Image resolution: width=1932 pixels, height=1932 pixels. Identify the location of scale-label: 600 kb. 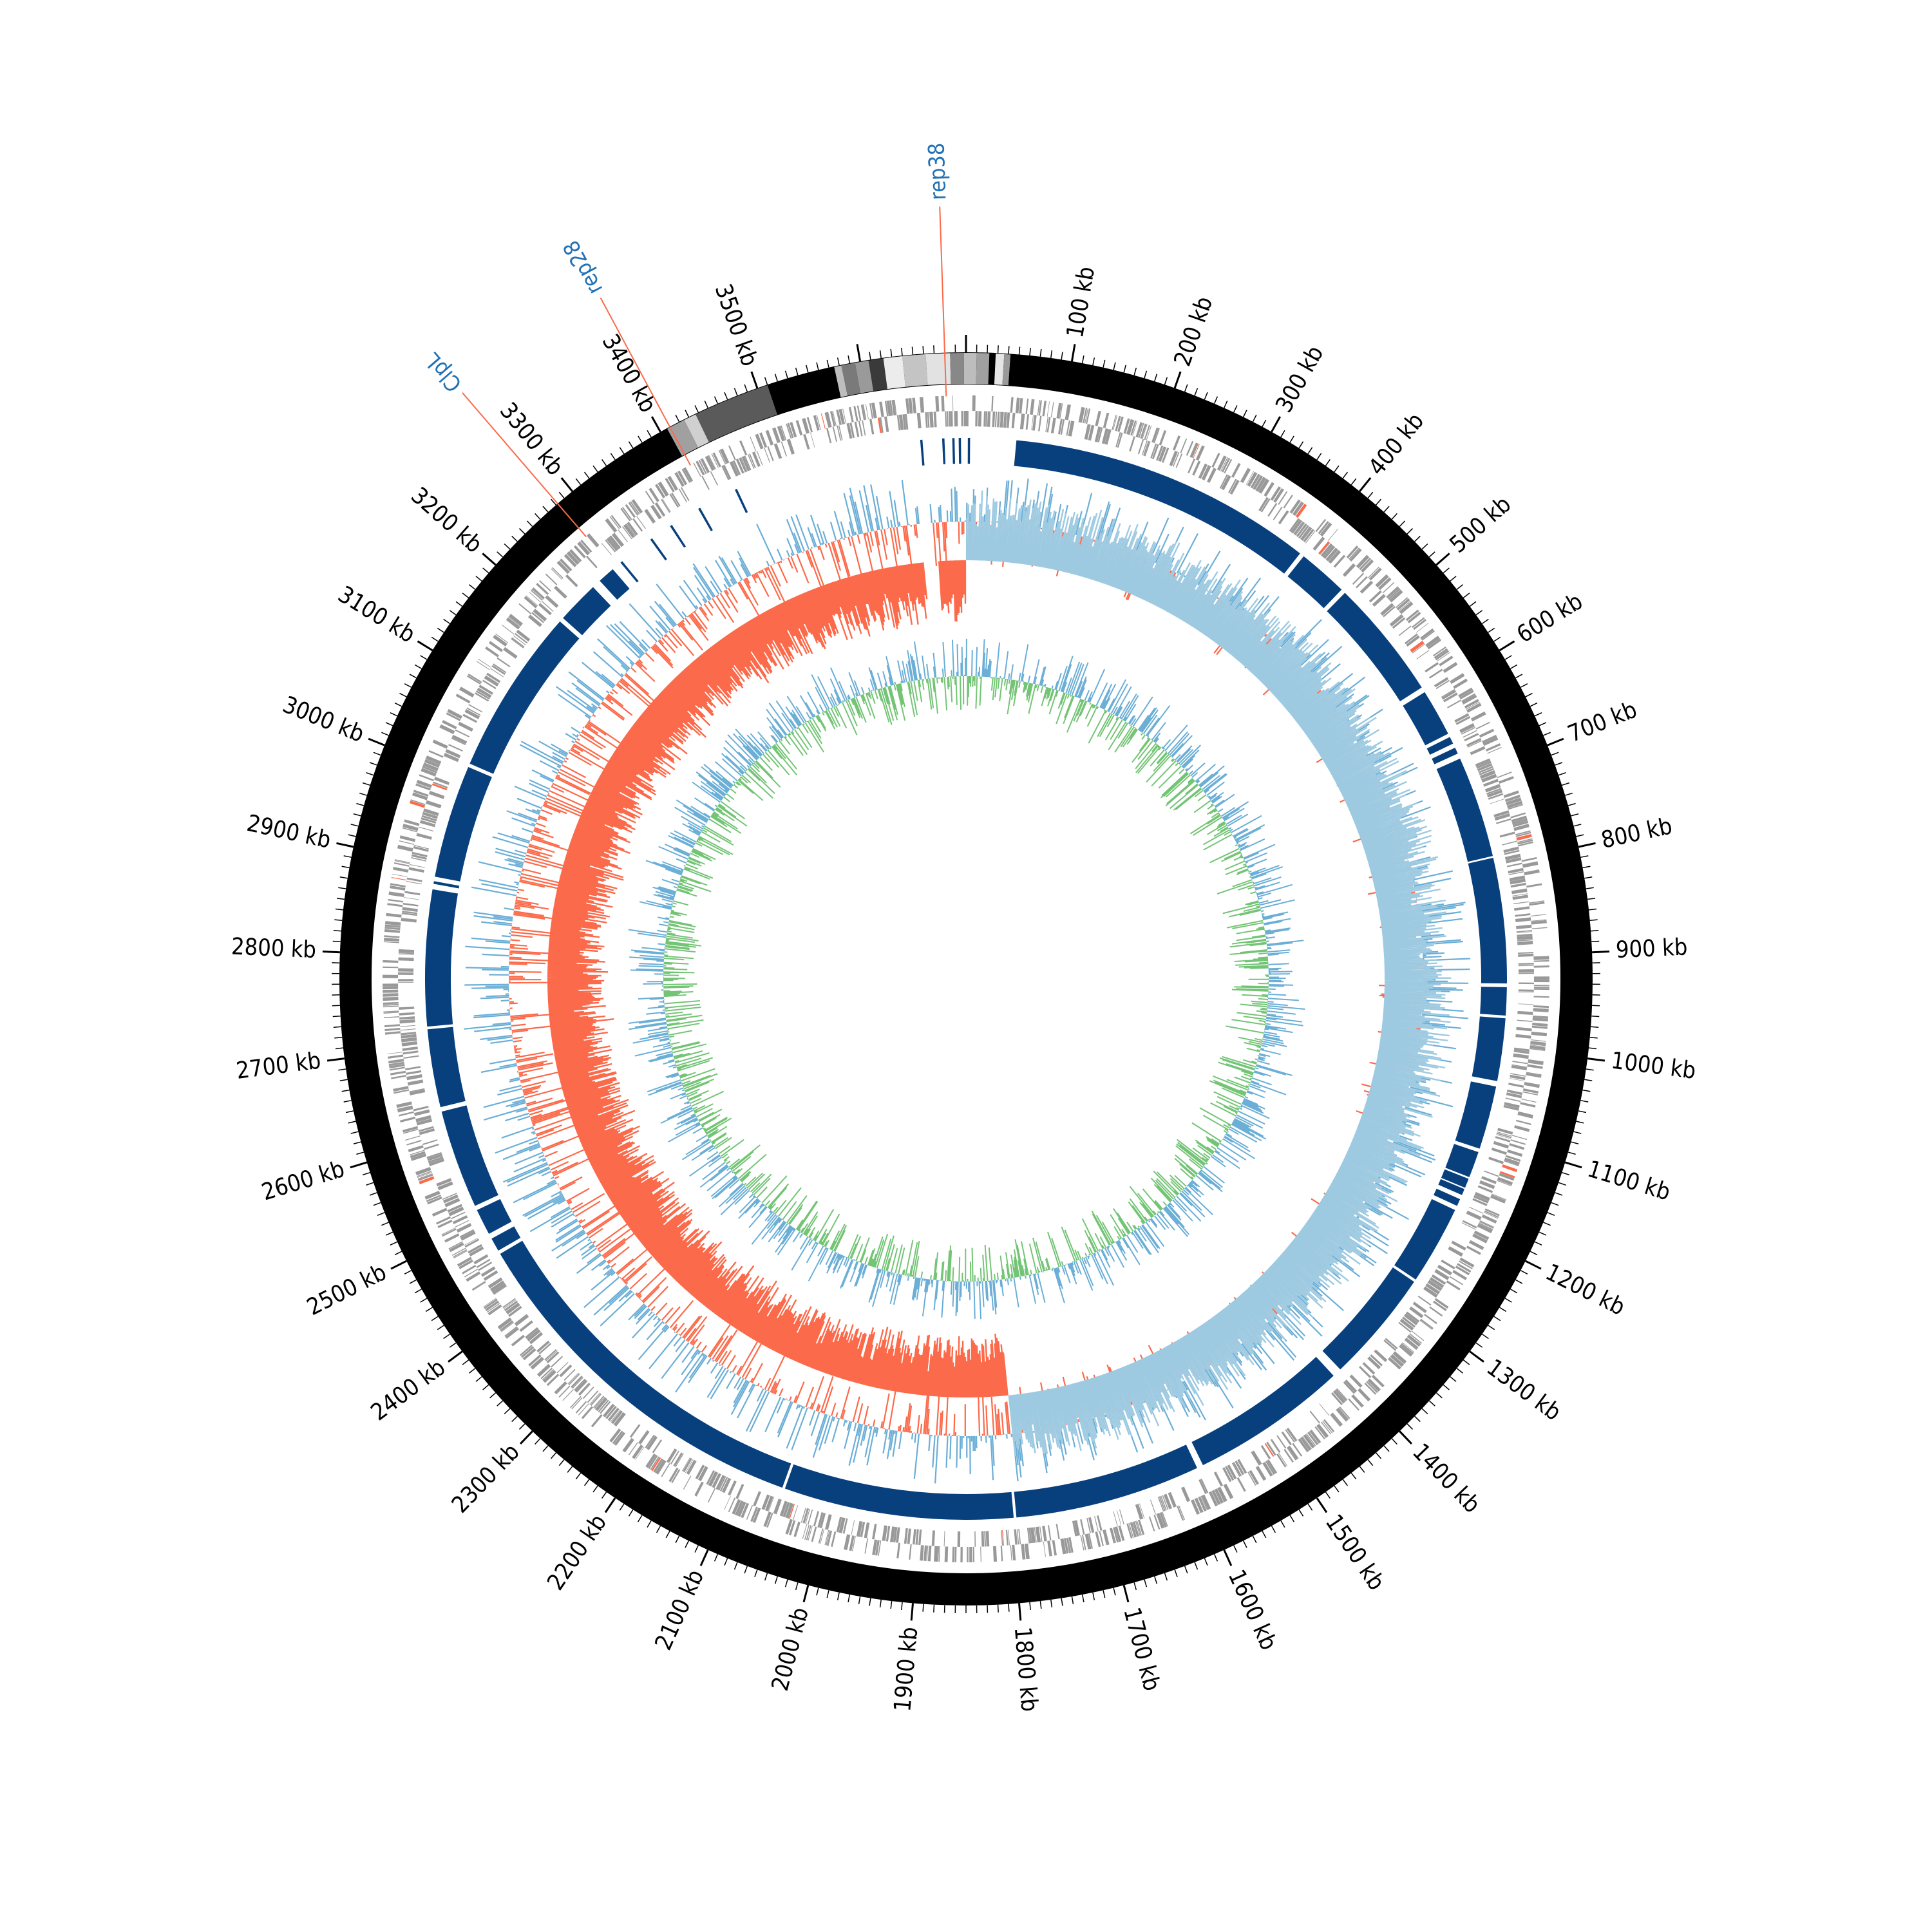
(1550, 618).